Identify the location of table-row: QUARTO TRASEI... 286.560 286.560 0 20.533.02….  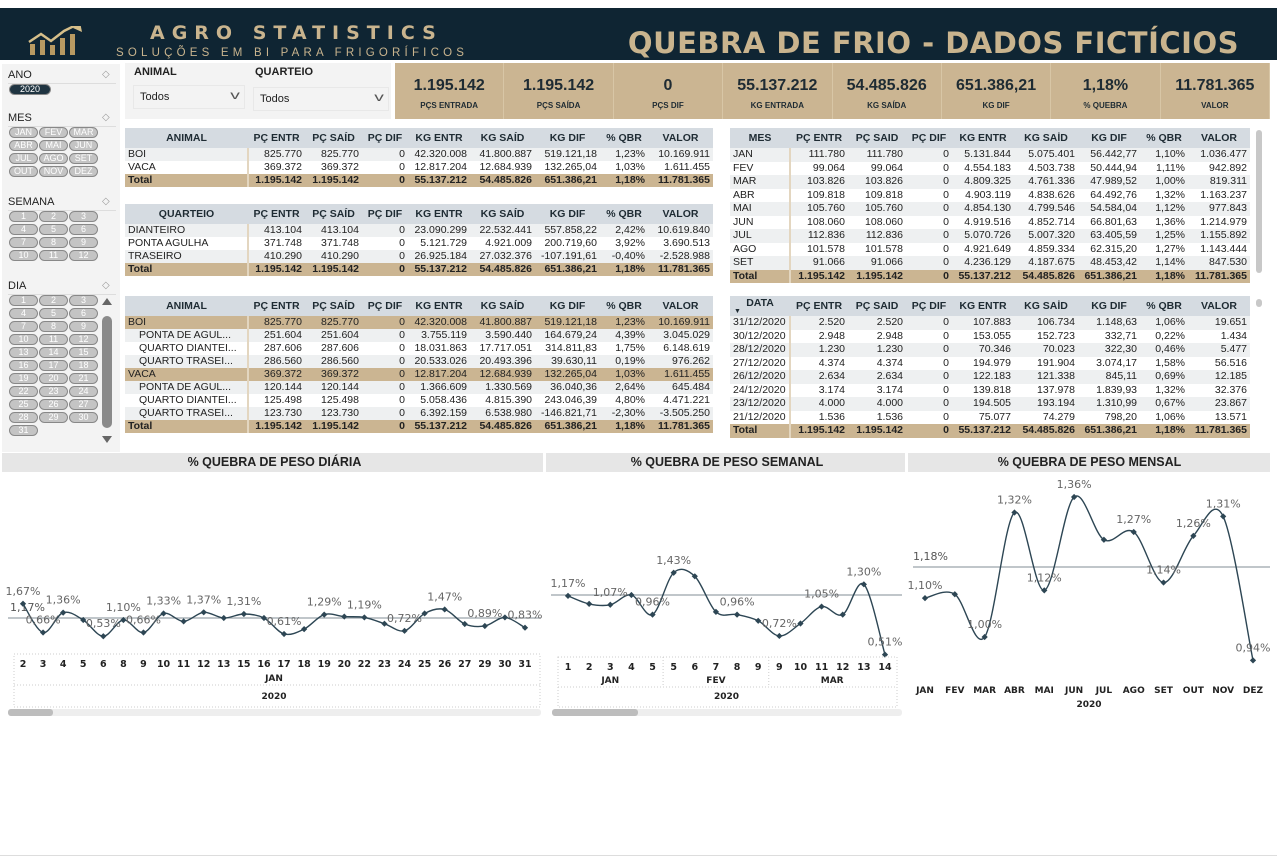
(419, 361).